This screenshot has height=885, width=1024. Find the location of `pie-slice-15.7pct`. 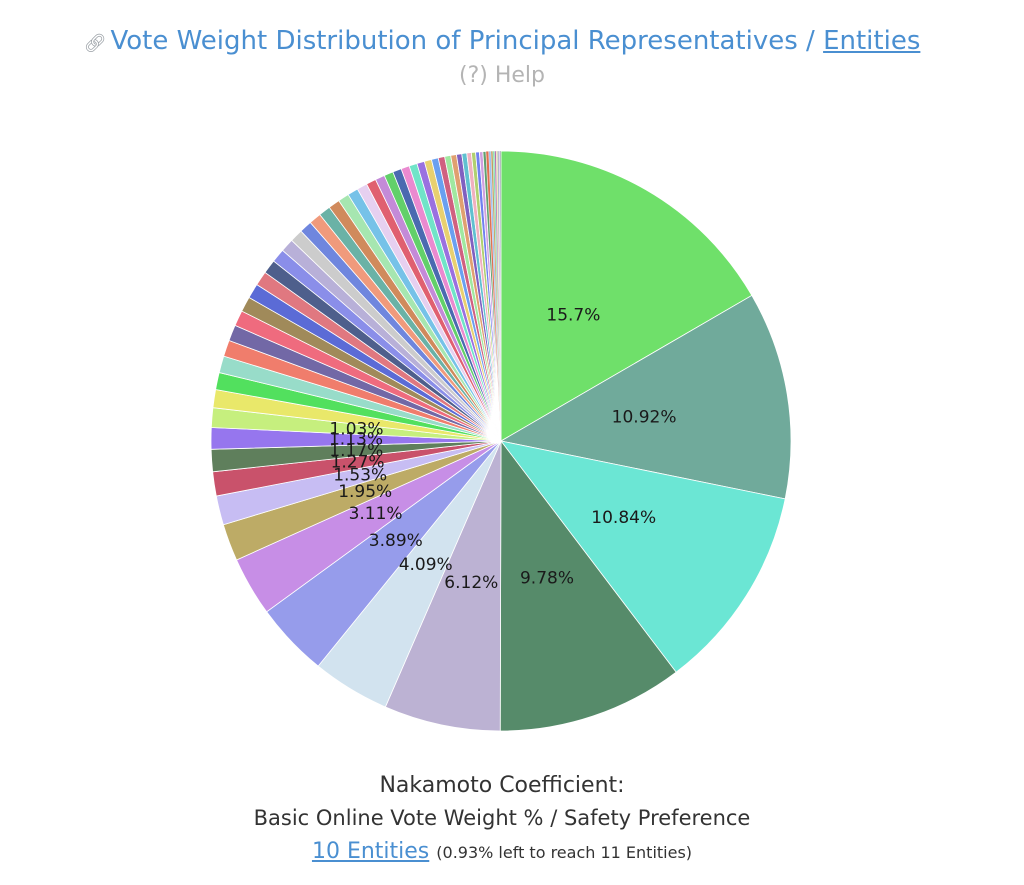

pie-slice-15.7pct is located at coordinates (626, 296).